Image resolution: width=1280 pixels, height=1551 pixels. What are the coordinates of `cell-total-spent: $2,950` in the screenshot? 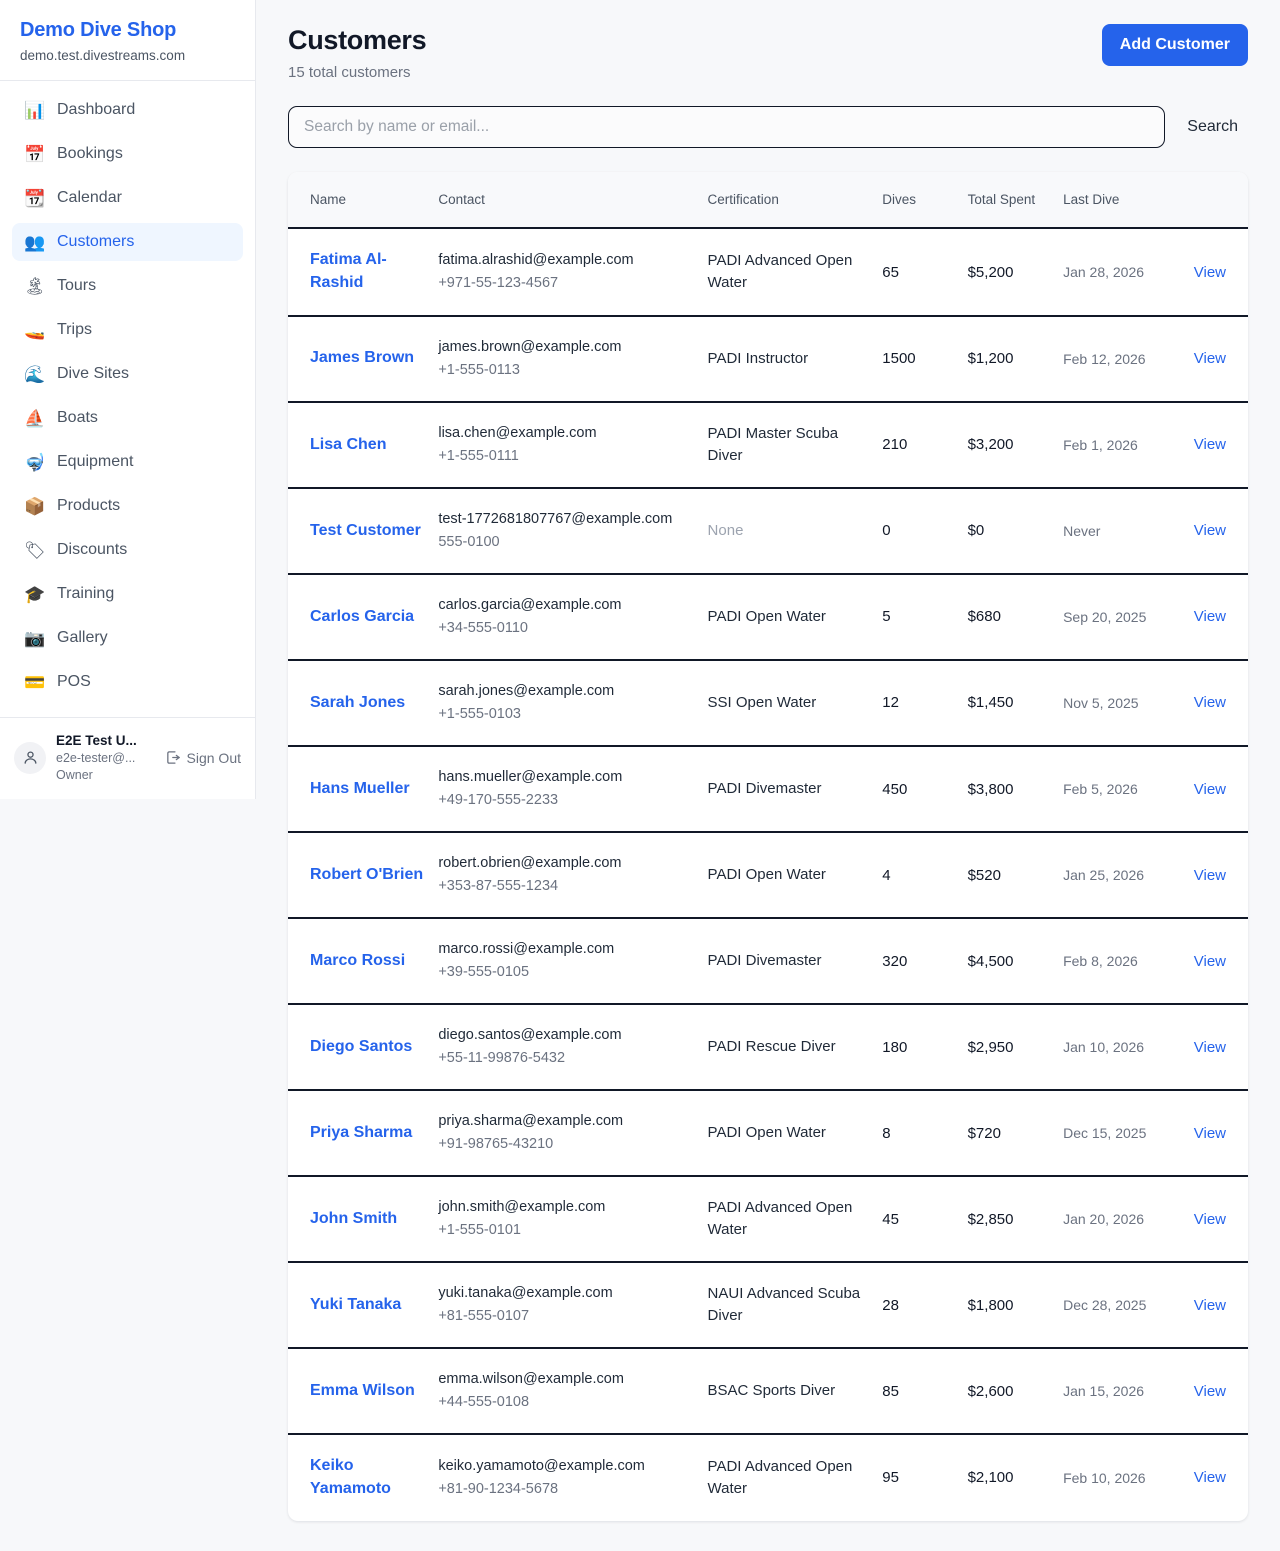 It's located at (1015, 1048).